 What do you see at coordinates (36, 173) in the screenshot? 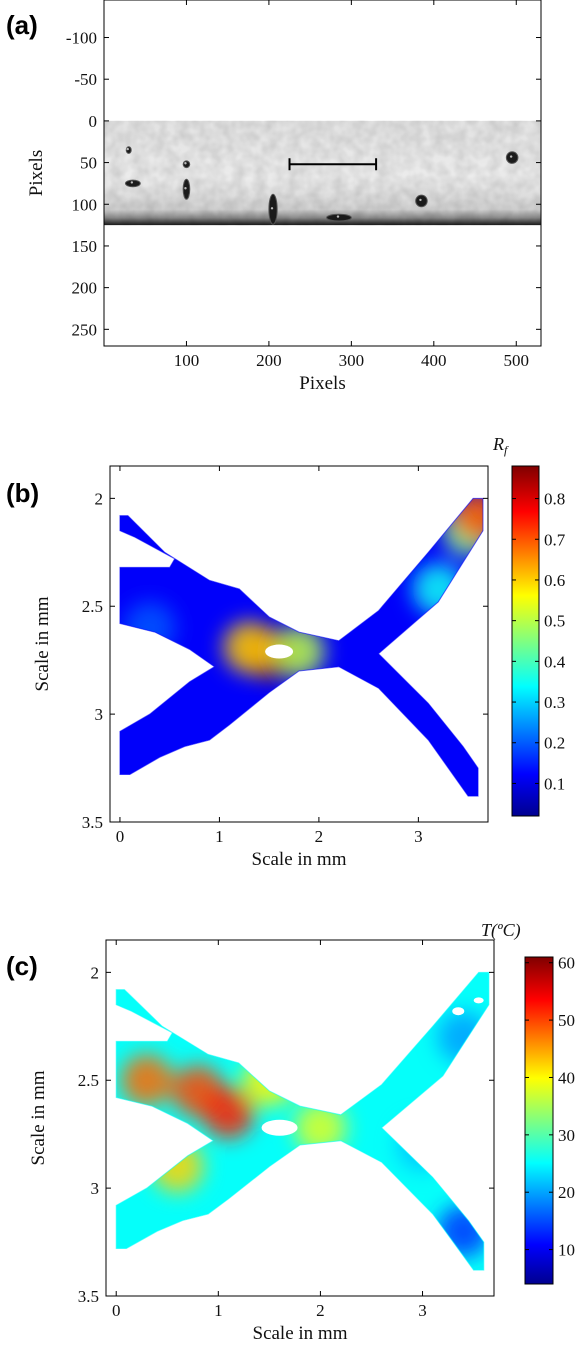
I see `y-axis-label-a: Pixels` at bounding box center [36, 173].